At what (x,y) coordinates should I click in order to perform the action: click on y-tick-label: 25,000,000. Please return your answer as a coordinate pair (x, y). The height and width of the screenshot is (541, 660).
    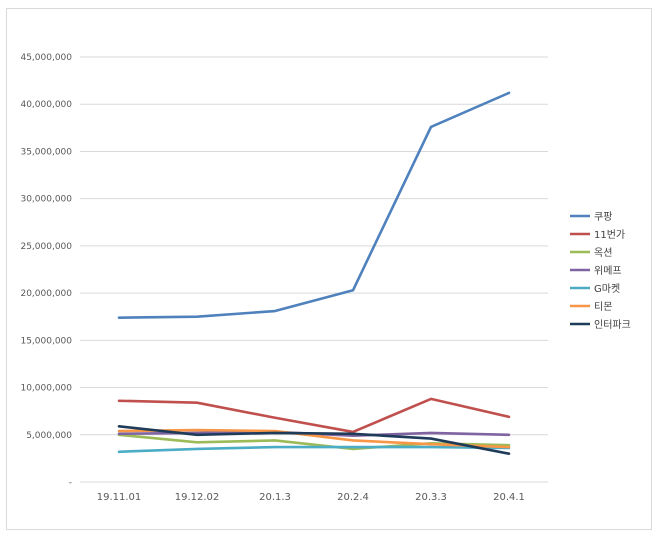
    Looking at the image, I should click on (46, 247).